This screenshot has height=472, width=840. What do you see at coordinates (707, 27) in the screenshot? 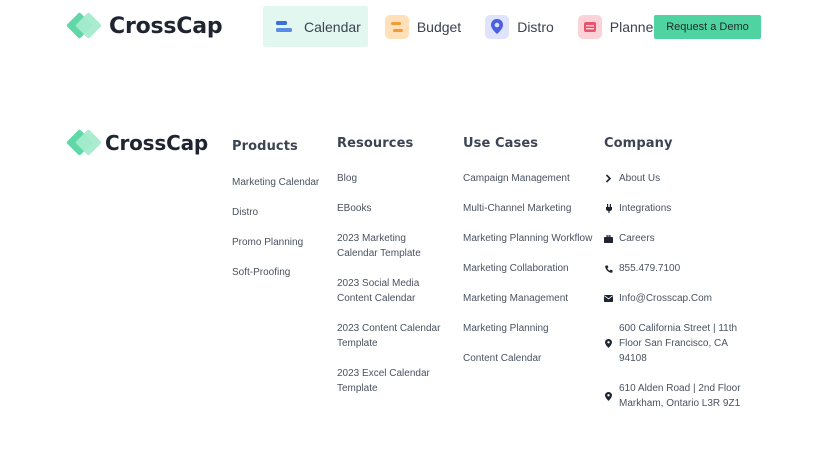
I see `request-demo-button: Request a Demo` at bounding box center [707, 27].